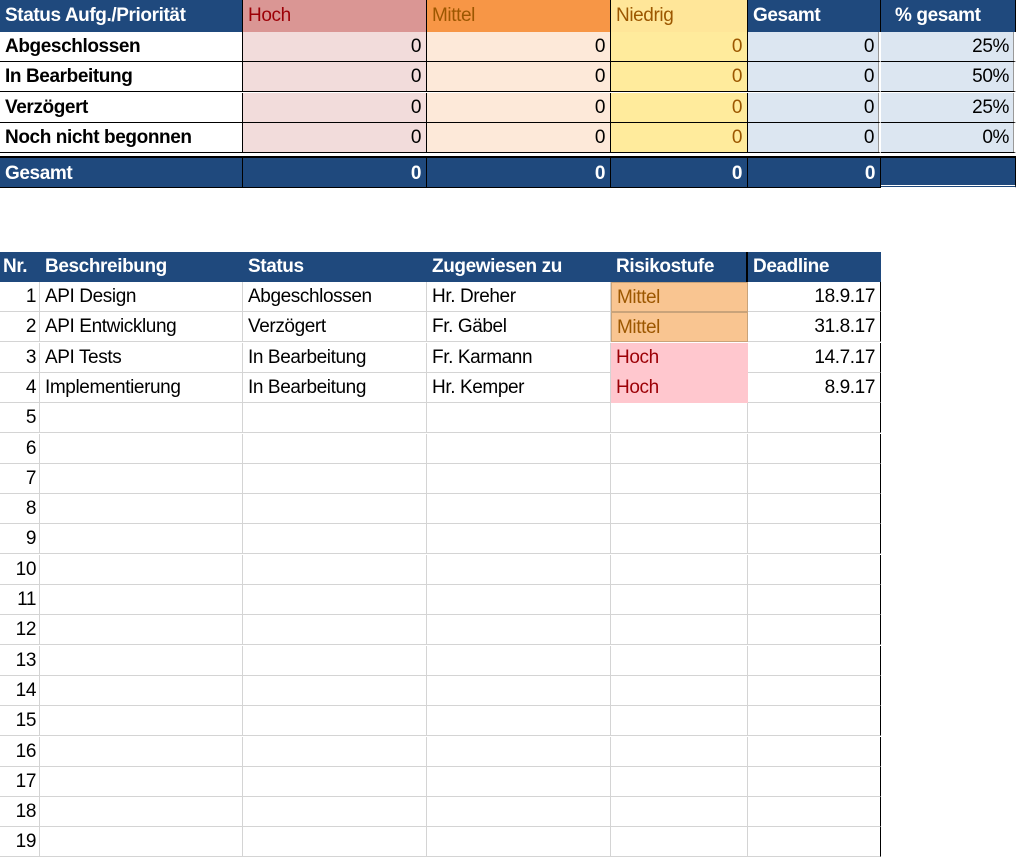 The width and height of the screenshot is (1016, 857). I want to click on task-nr-cell: 7, so click(20, 478).